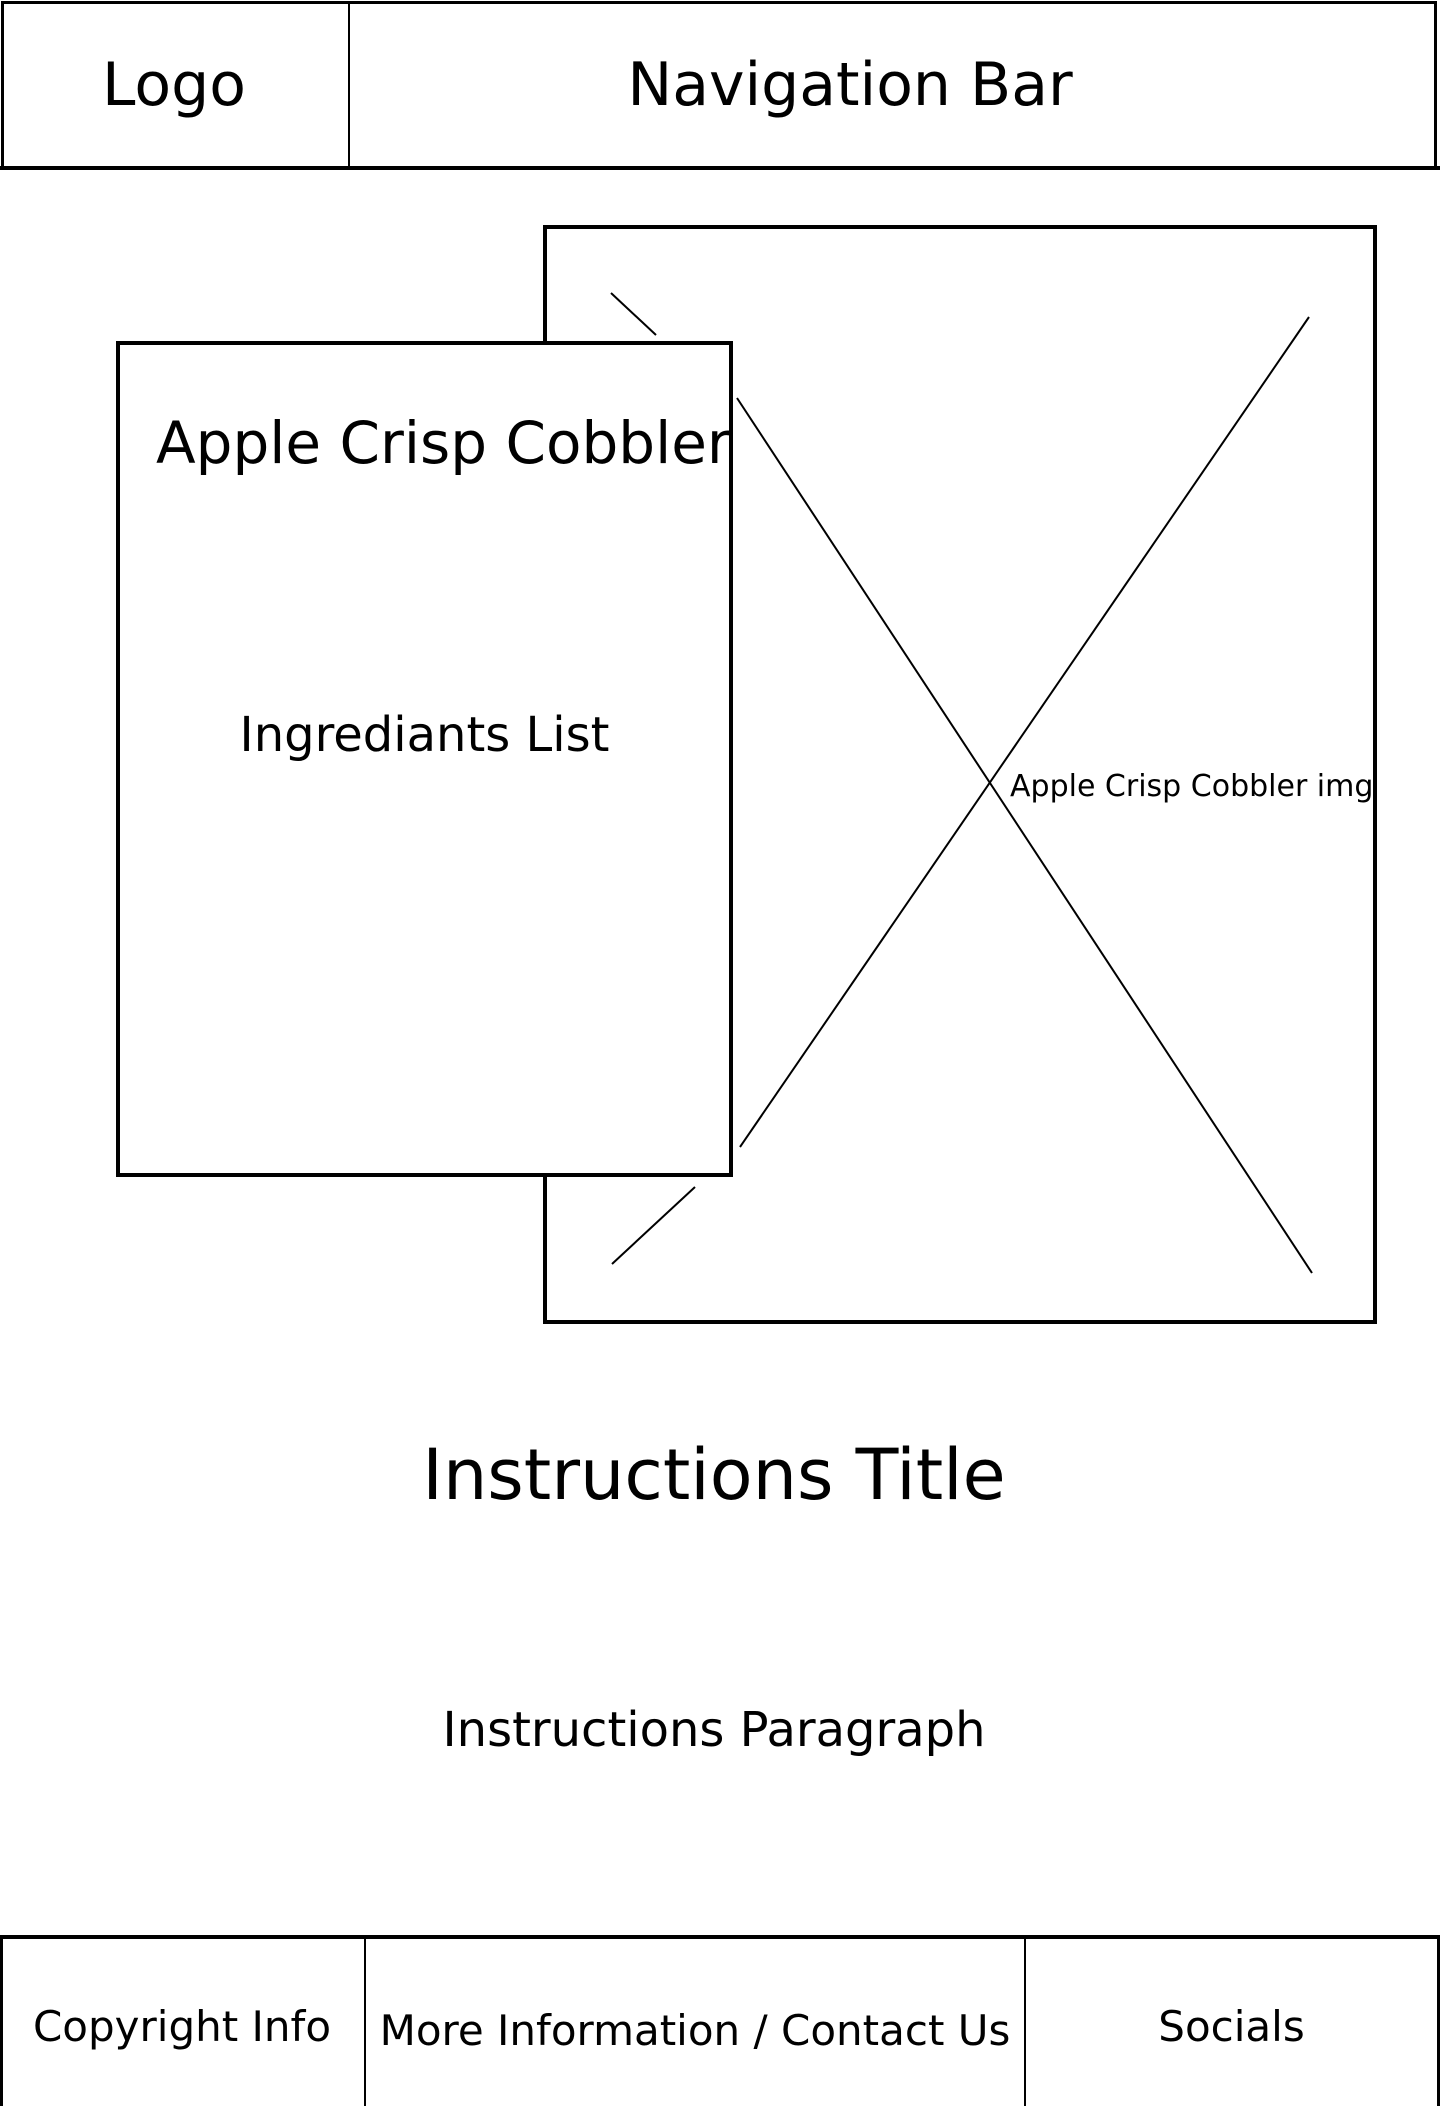  I want to click on navigation-bar: Navigation Bar, so click(850, 85).